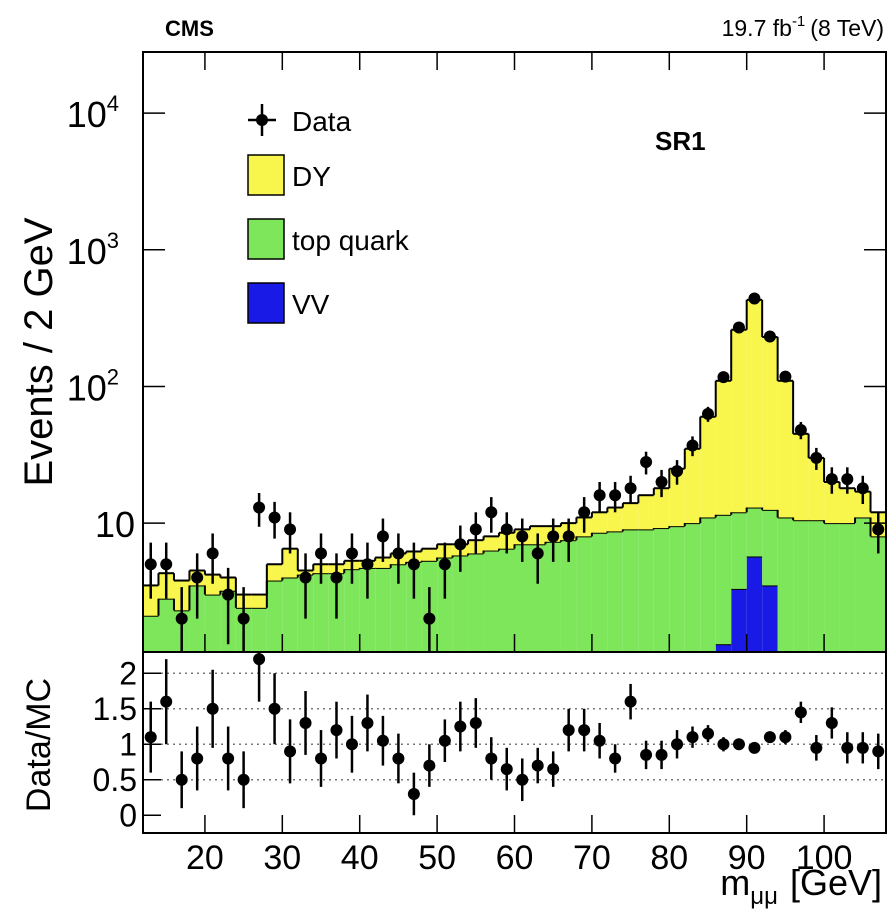  I want to click on y-tick-label: 2, so click(128, 673).